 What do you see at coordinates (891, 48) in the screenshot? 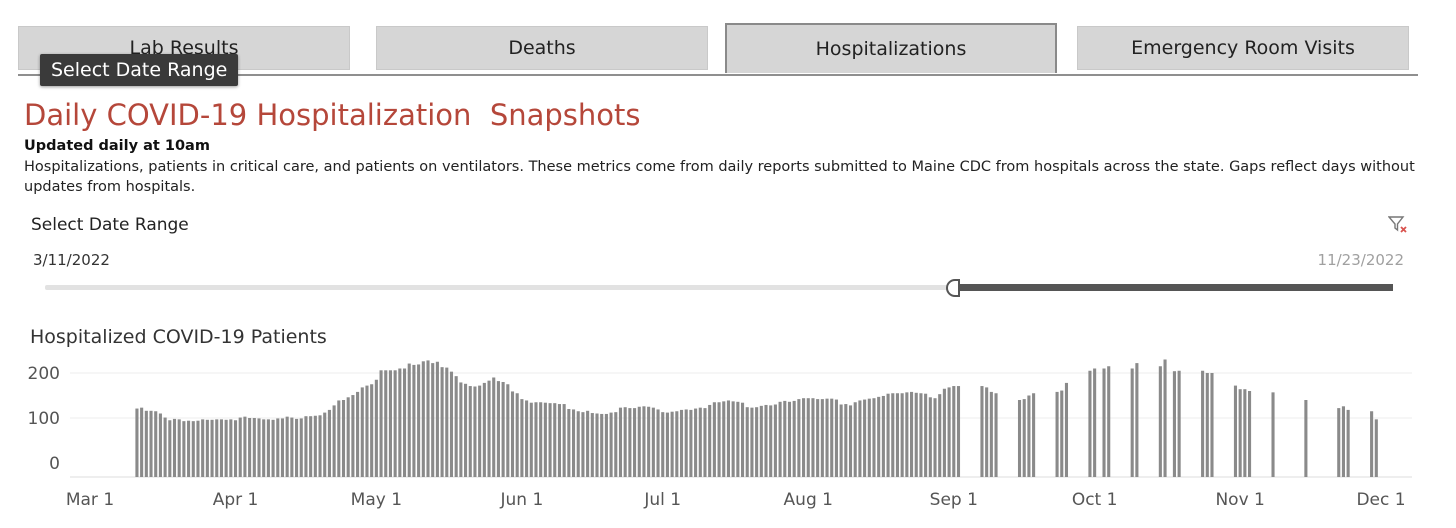
I see `tab-hospitalizations: Hospitalizations` at bounding box center [891, 48].